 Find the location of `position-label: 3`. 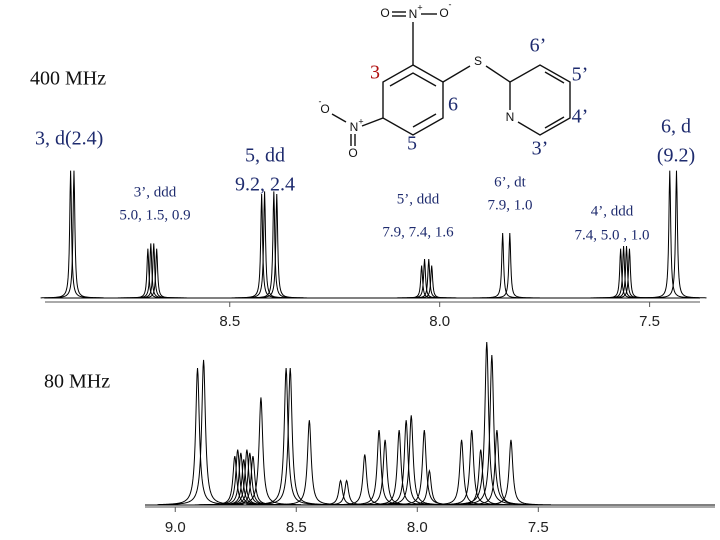

position-label: 3 is located at coordinates (375, 73).